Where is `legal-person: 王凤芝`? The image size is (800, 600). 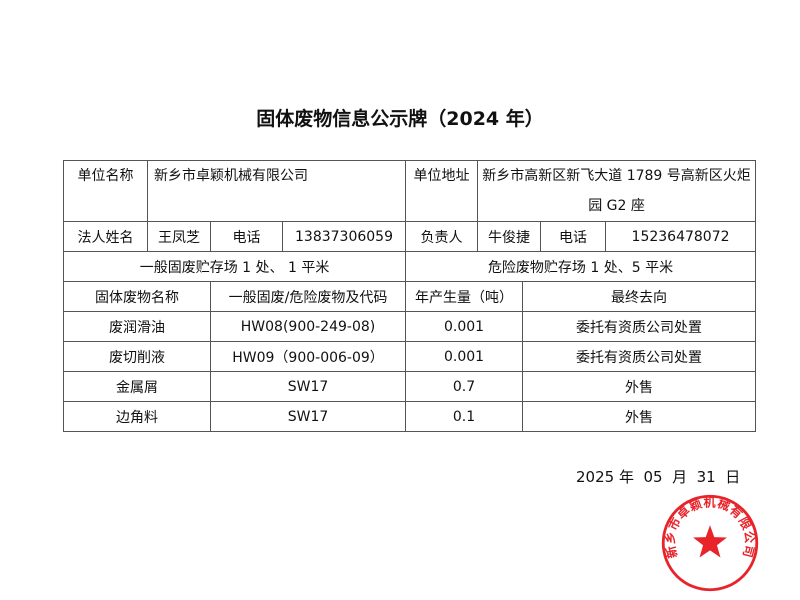
legal-person: 王凤芝 is located at coordinates (179, 236).